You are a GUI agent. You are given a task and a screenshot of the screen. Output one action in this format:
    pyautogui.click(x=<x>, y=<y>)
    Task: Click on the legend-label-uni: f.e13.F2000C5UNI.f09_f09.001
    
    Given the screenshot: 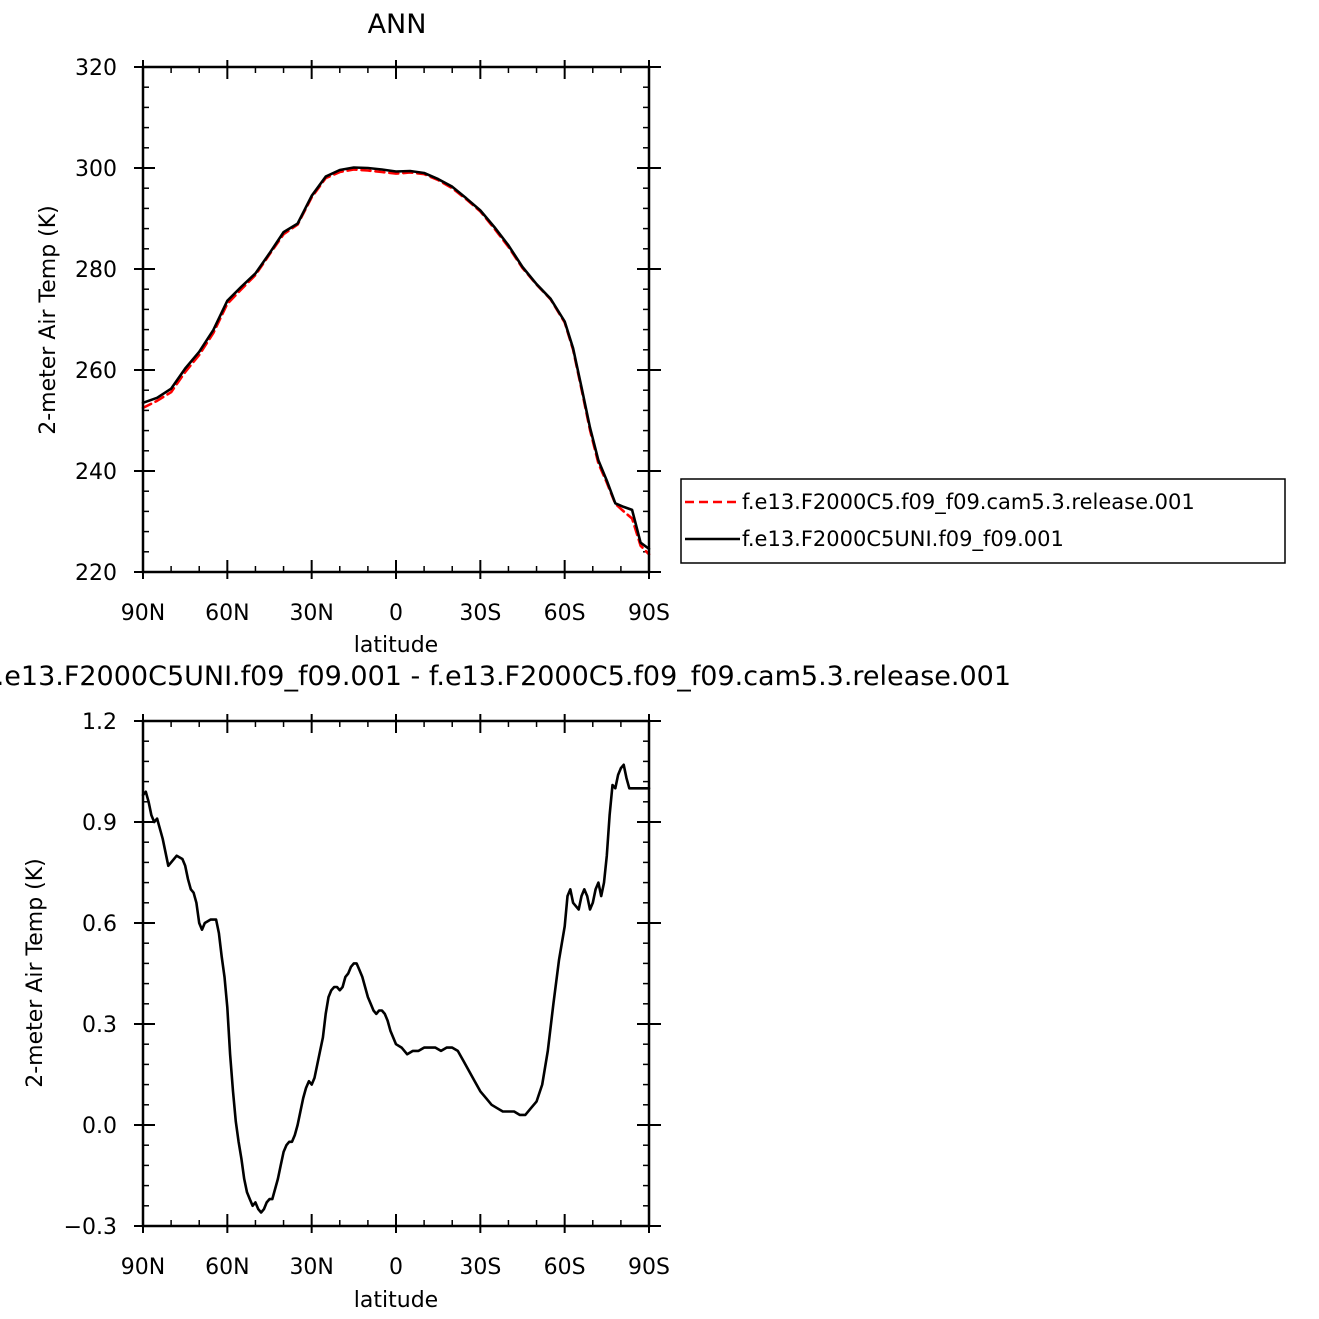 What is the action you would take?
    pyautogui.click(x=903, y=539)
    